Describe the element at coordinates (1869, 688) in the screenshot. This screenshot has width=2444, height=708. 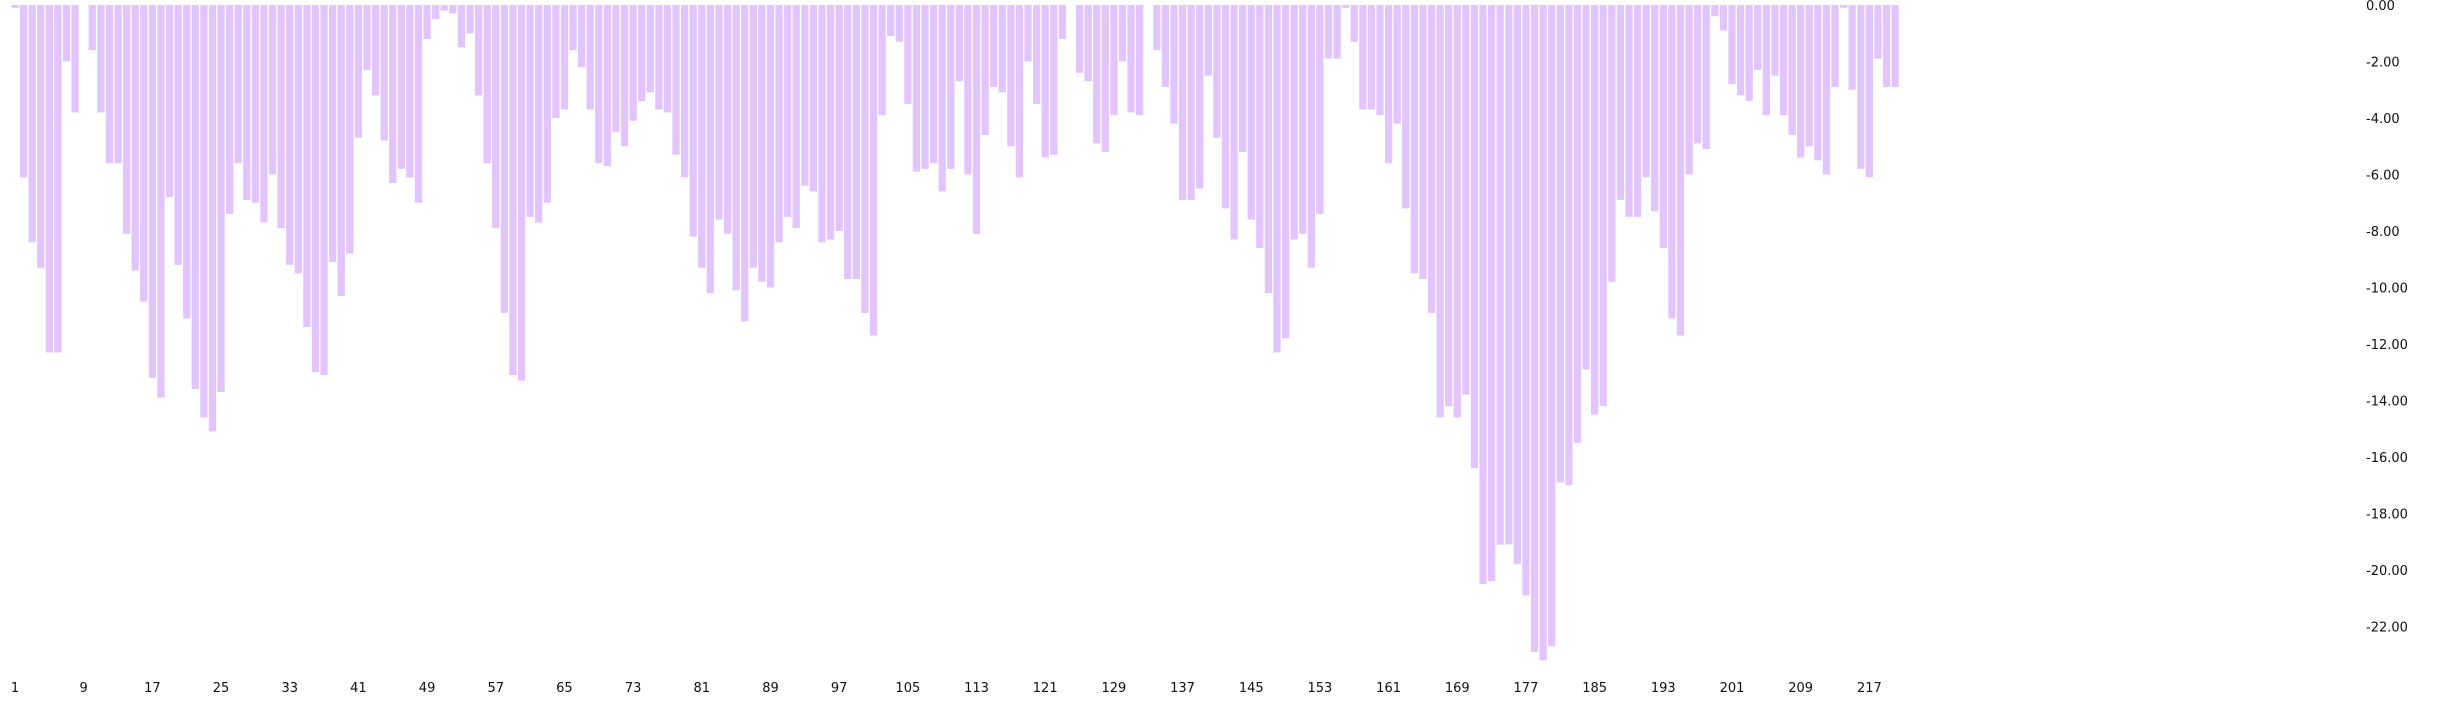
I see `x-tick-label: 217` at that location.